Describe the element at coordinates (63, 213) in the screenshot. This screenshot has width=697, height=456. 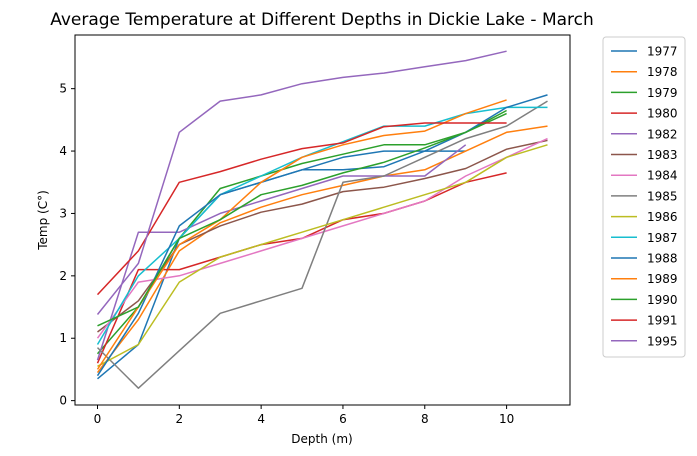
I see `y-tick-label: 3` at that location.